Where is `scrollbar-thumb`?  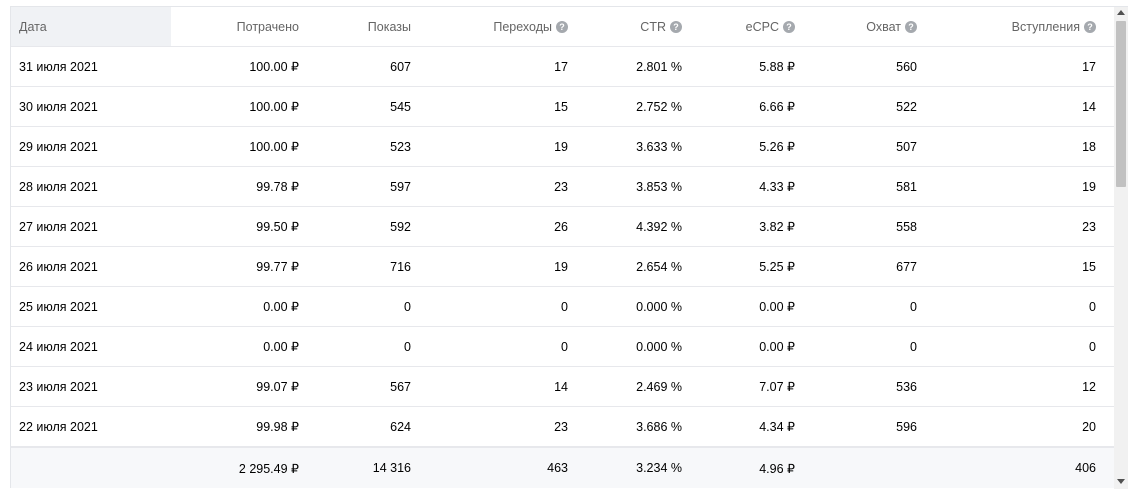 scrollbar-thumb is located at coordinates (1121, 104).